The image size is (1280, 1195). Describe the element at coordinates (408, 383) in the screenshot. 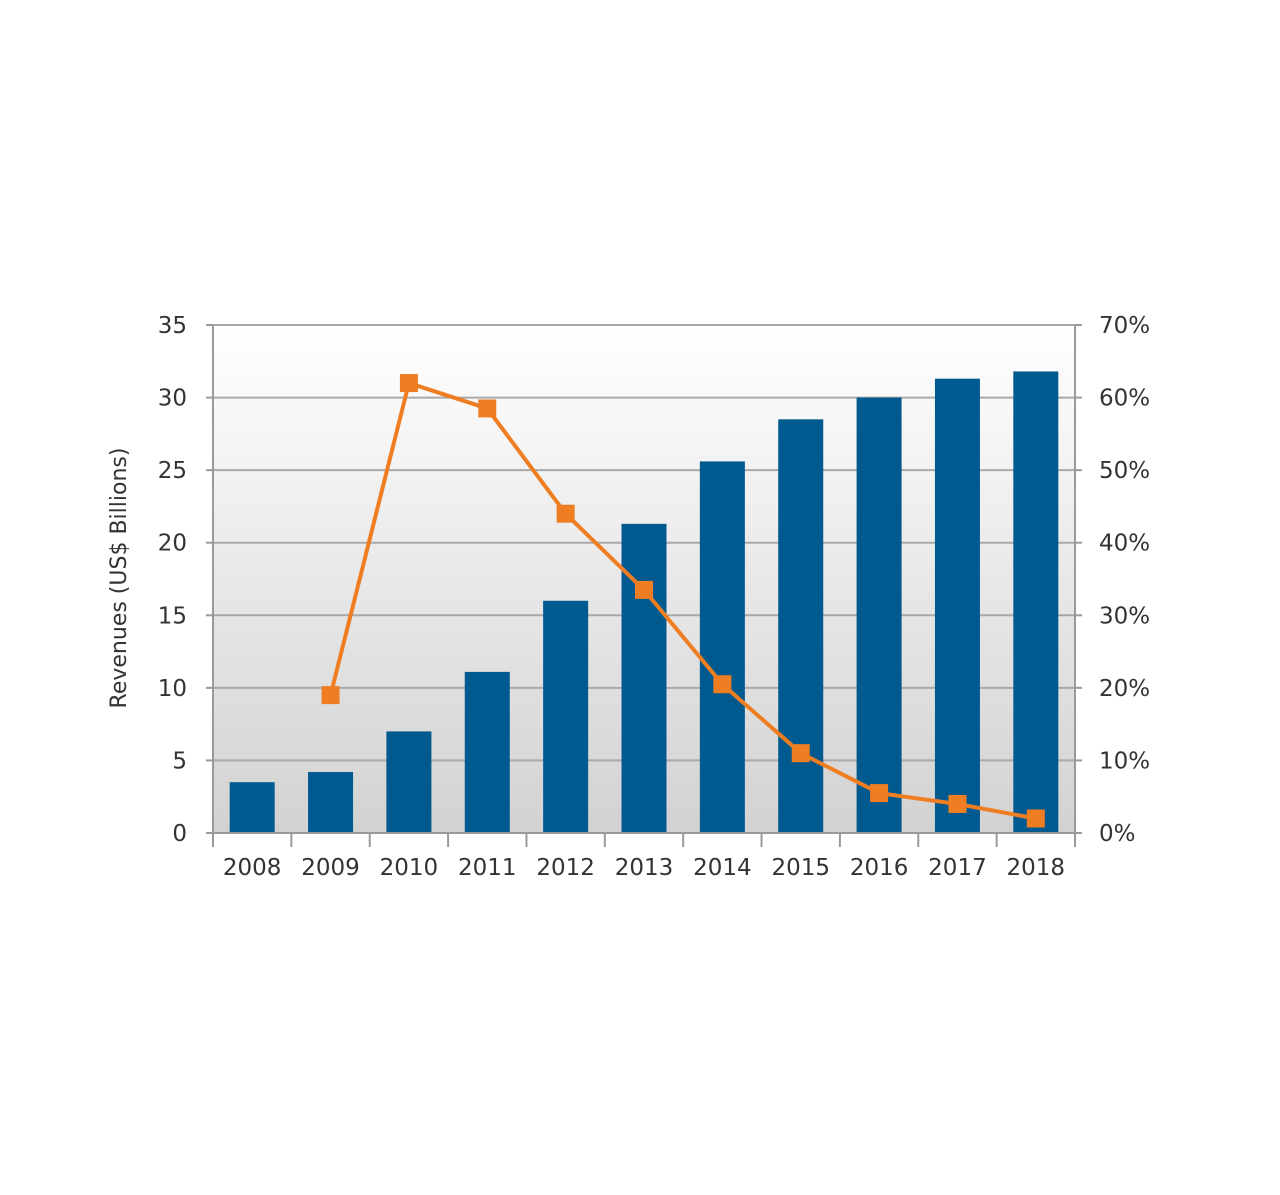

I see `growth-point-2010` at that location.